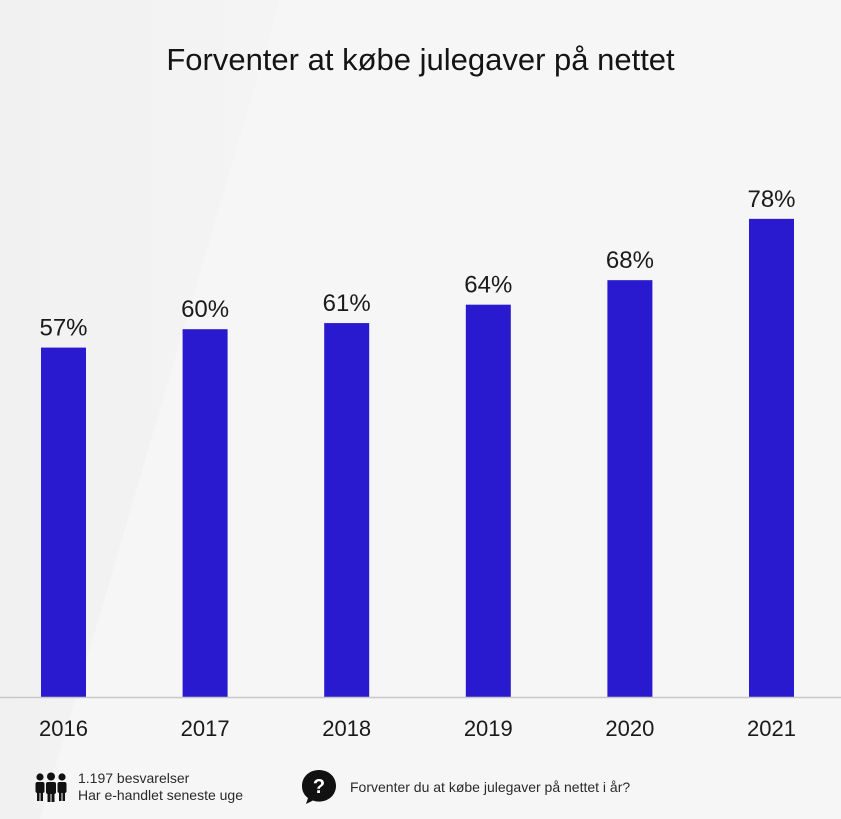  Describe the element at coordinates (488, 728) in the screenshot. I see `x-tick-label-2019: 2019` at that location.